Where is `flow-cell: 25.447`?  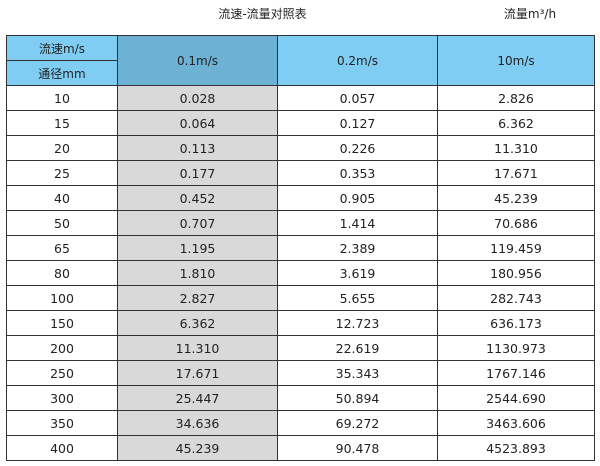
flow-cell: 25.447 is located at coordinates (197, 398).